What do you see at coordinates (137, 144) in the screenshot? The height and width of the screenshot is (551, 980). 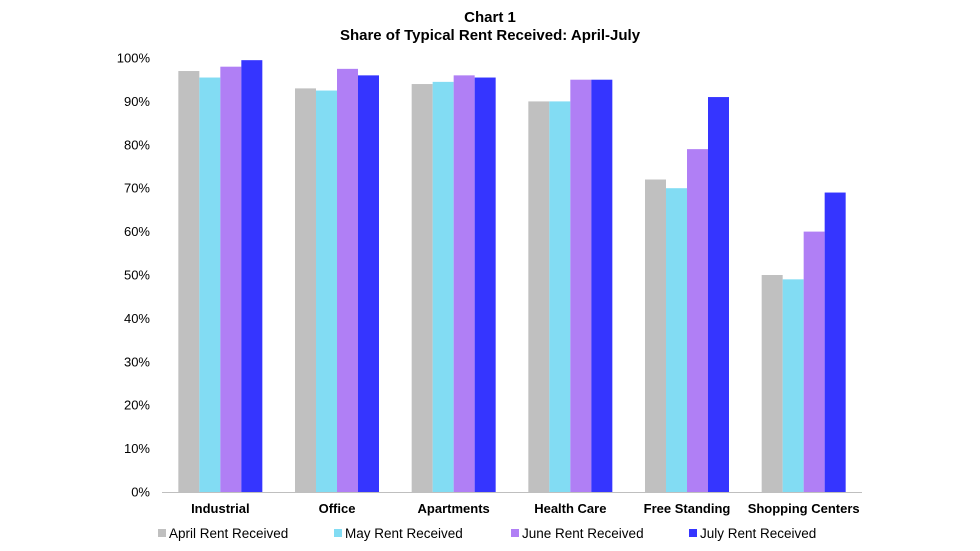 I see `y-tick-label: 80%` at bounding box center [137, 144].